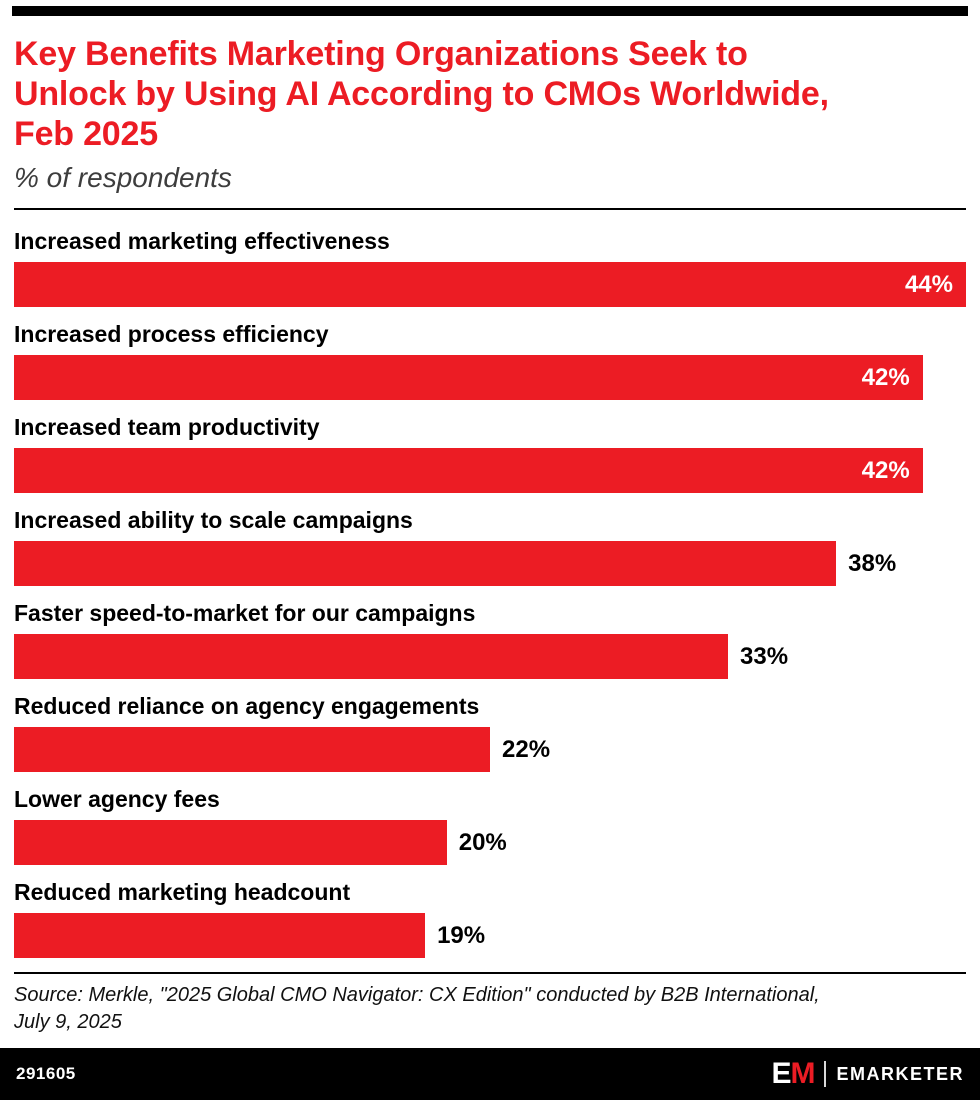 The image size is (980, 1100). Describe the element at coordinates (825, 1074) in the screenshot. I see `logo-divider` at that location.